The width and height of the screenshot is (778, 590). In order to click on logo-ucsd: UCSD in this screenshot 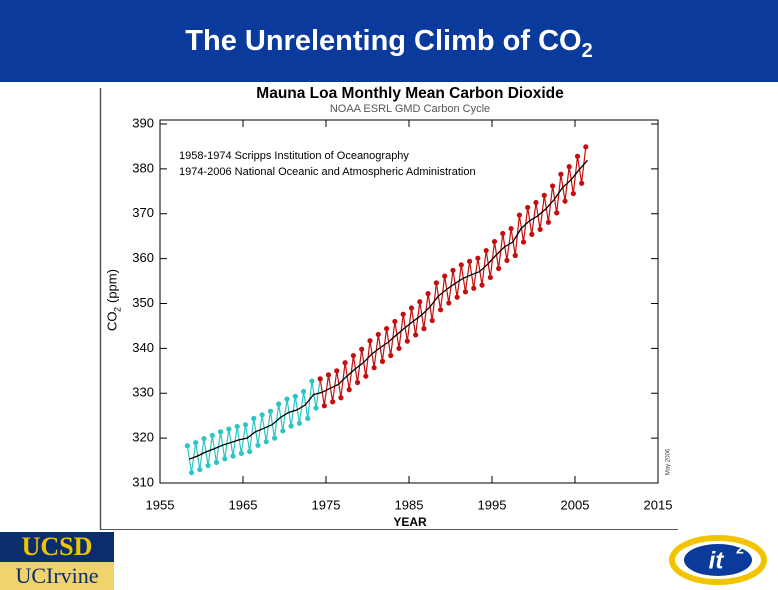, I will do `click(57, 547)`.